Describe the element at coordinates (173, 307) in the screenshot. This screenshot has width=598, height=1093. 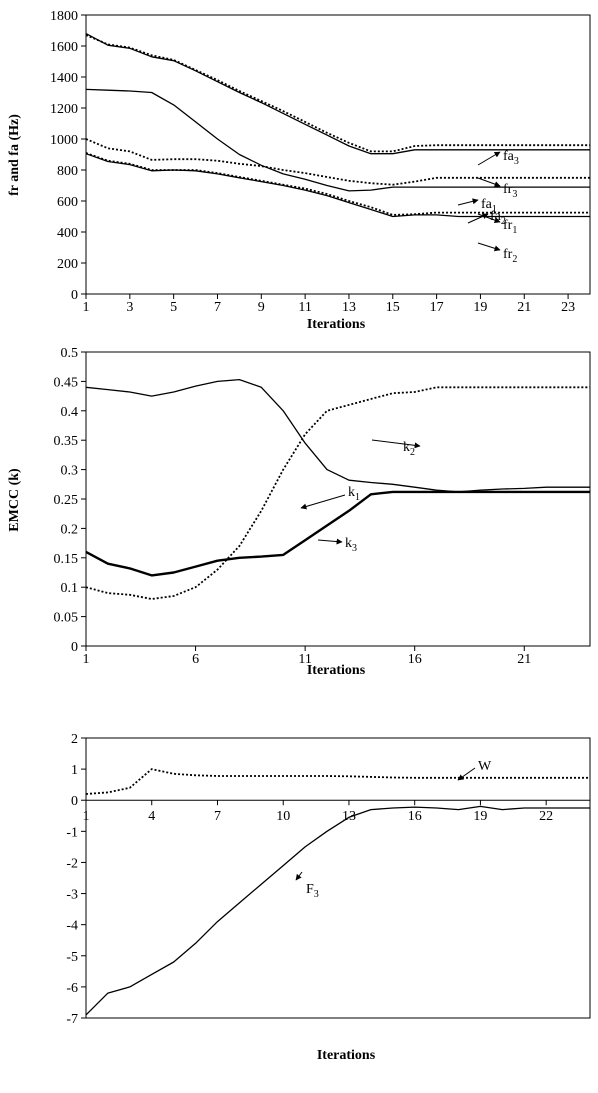
I see `x-tick-label: 5` at that location.